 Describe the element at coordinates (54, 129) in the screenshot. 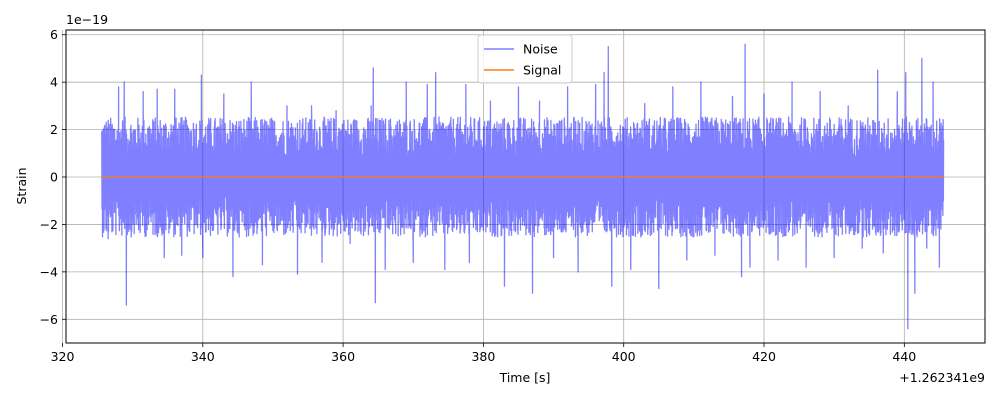

I see `y-tick-label: 2` at that location.